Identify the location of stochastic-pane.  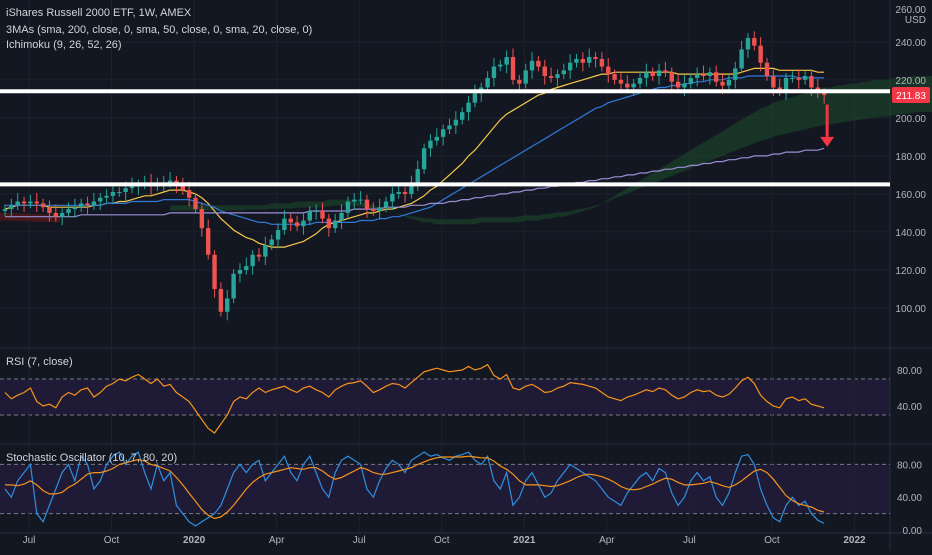
(414, 489).